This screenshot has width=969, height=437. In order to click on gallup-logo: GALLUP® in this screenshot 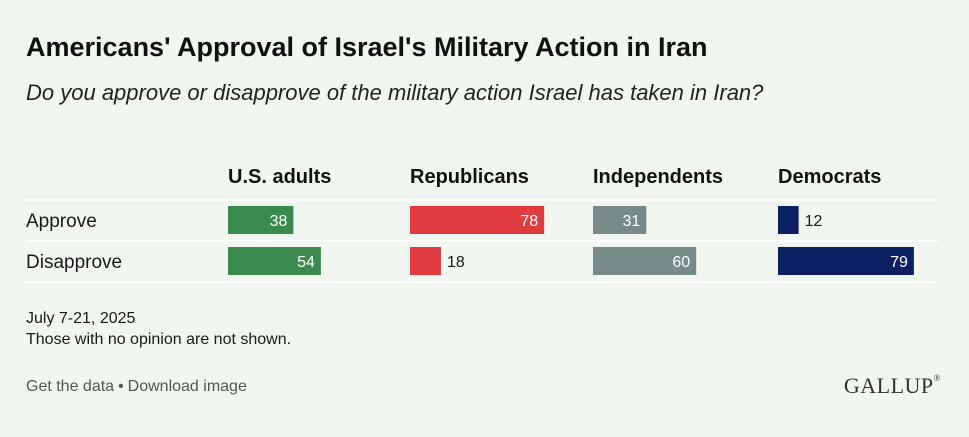, I will do `click(892, 386)`.